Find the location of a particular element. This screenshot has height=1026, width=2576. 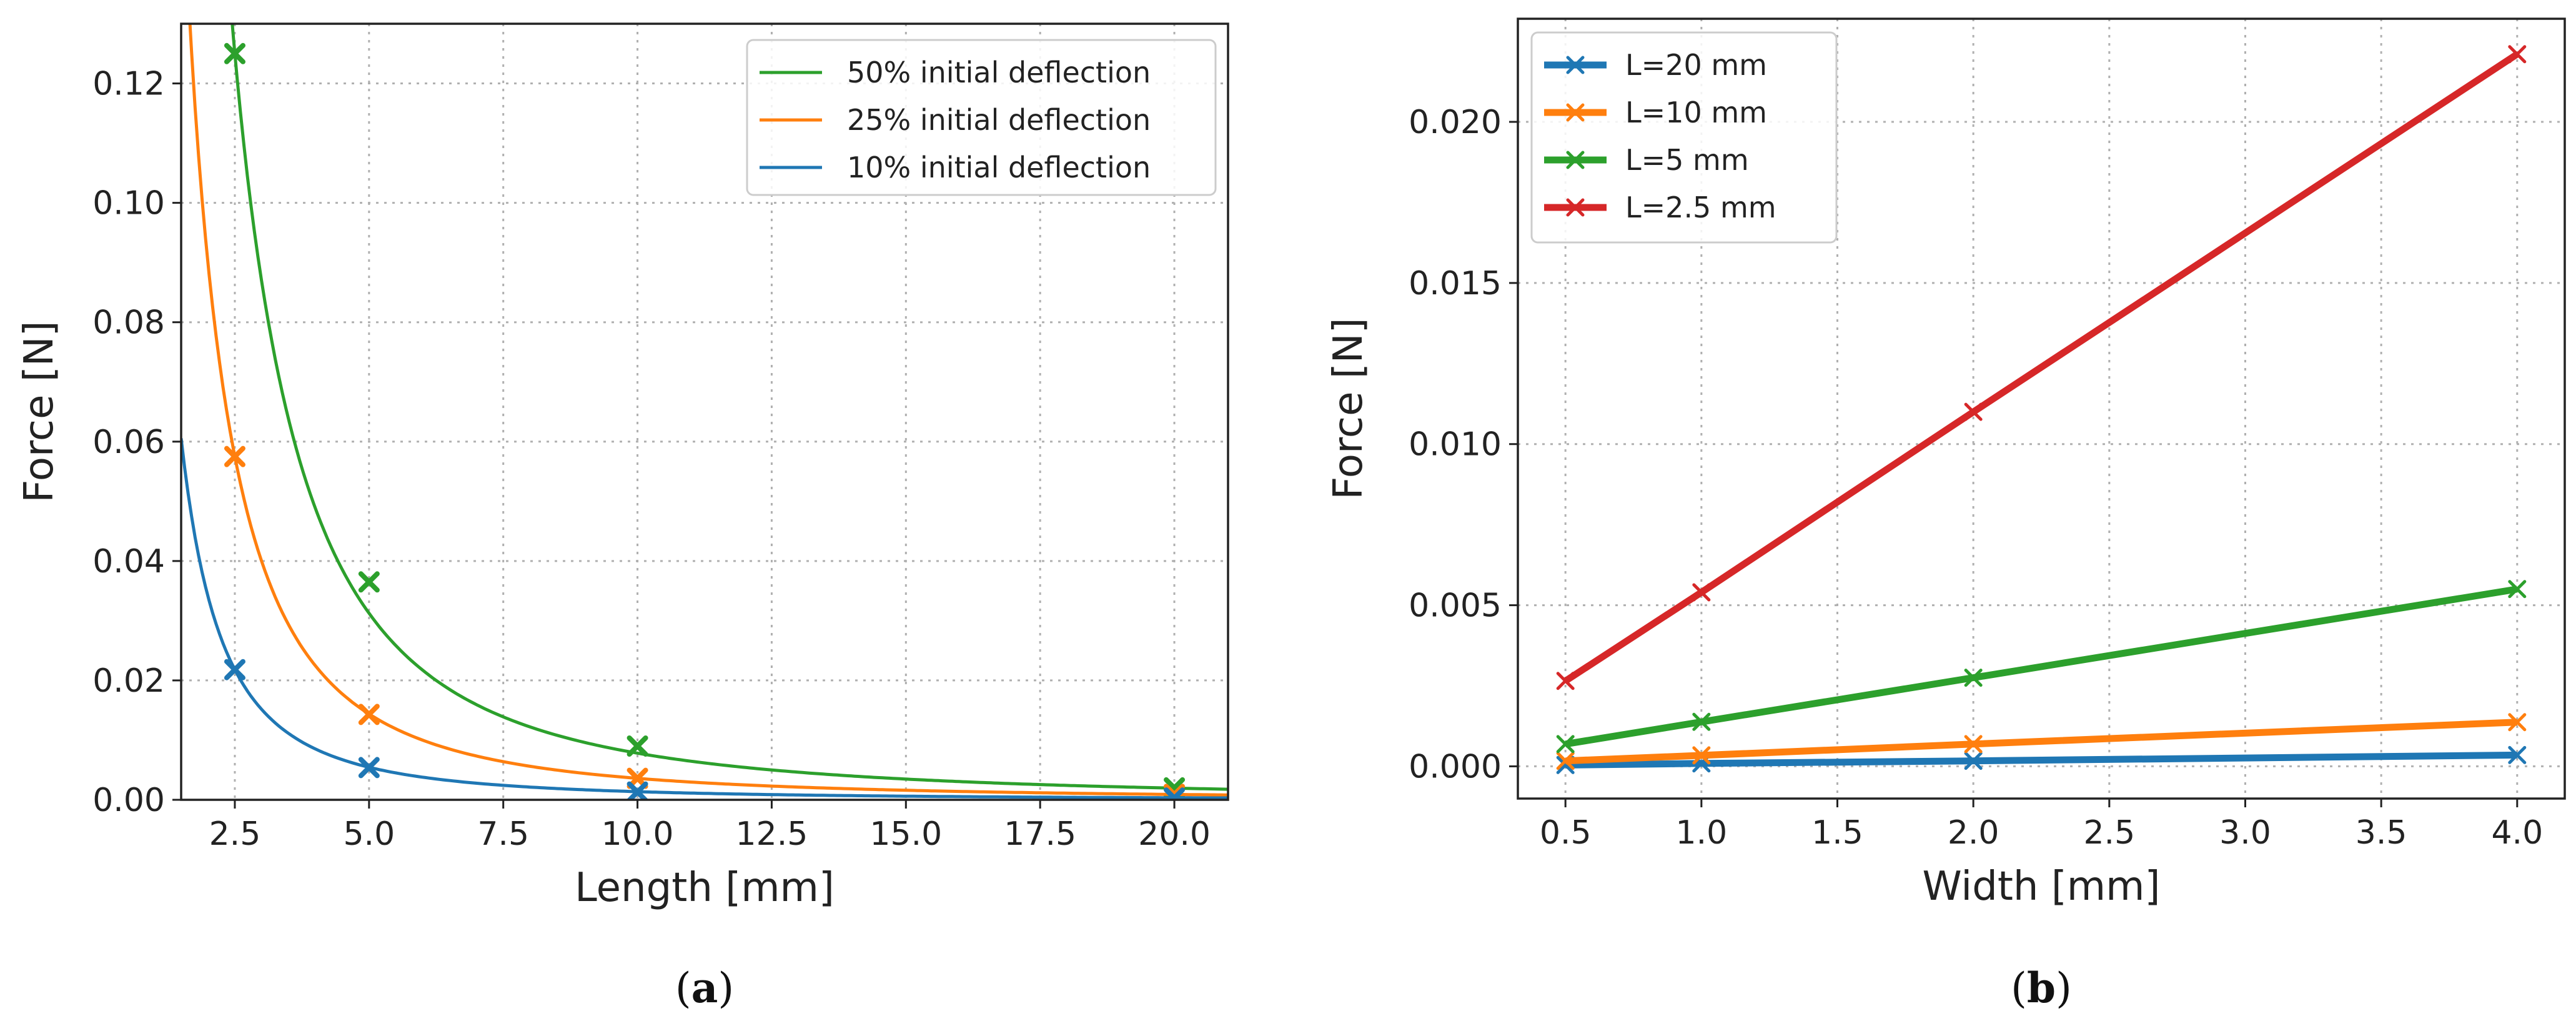

x-tick-label: 2.5 is located at coordinates (2109, 833).